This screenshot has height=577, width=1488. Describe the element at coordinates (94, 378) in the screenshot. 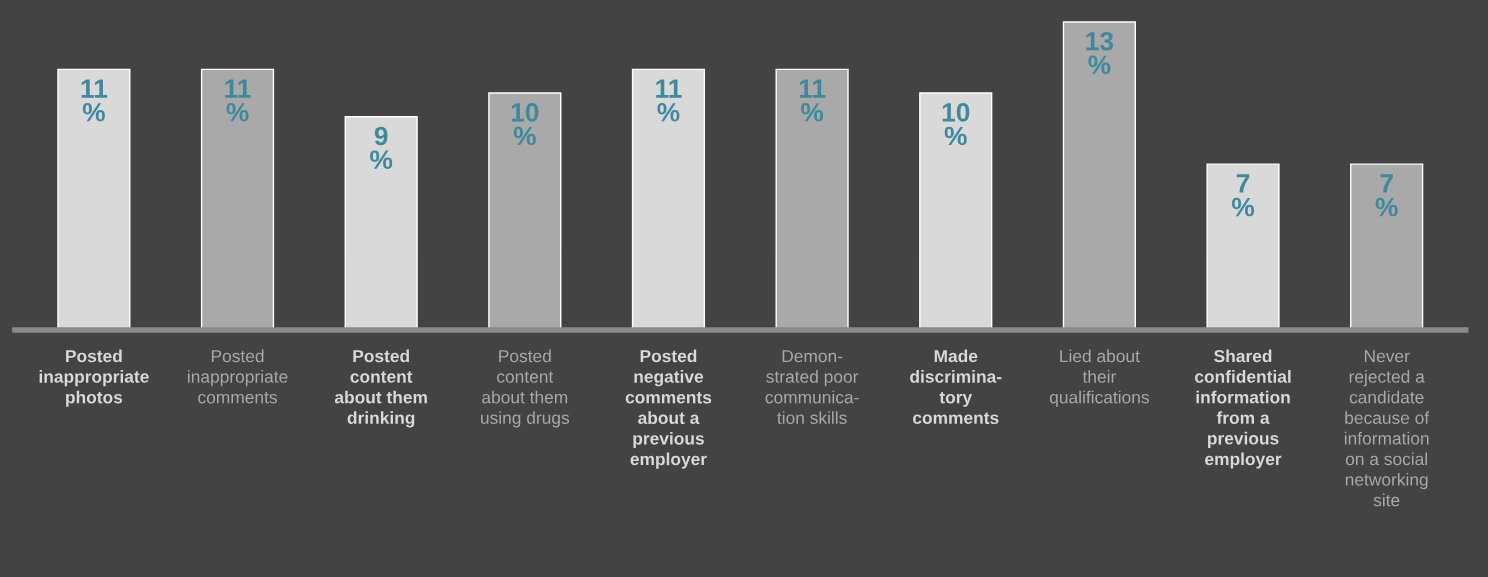

I see `x-tick-label: Posted inappropriate photos` at that location.